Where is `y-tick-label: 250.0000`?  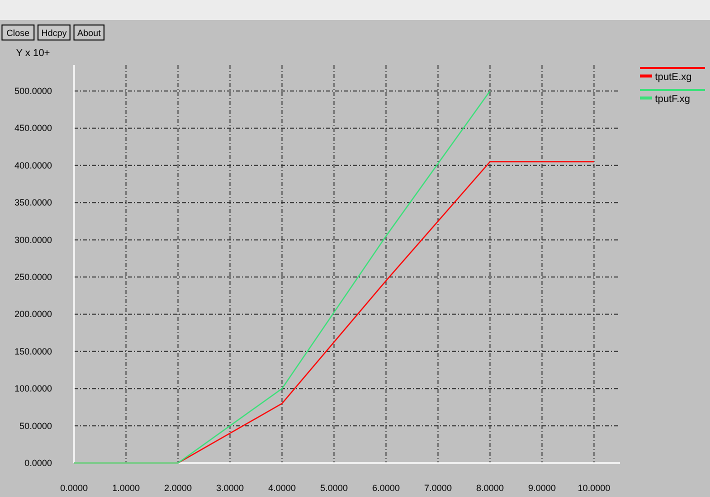
y-tick-label: 250.0000 is located at coordinates (33, 277).